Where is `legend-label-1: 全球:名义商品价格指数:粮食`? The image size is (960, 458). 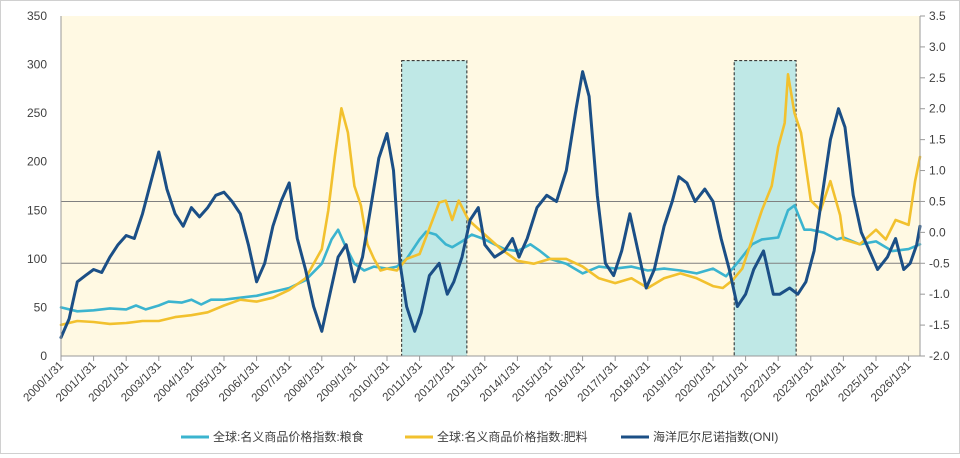
legend-label-1: 全球:名义商品价格指数:粮食 is located at coordinates (288, 436).